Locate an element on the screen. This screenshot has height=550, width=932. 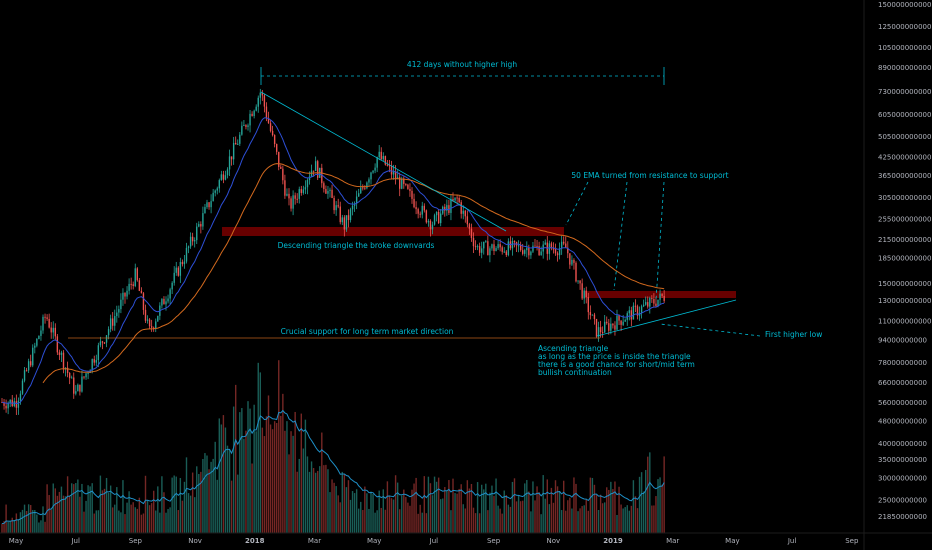
higher-low-arrow is located at coordinates (710, 330).